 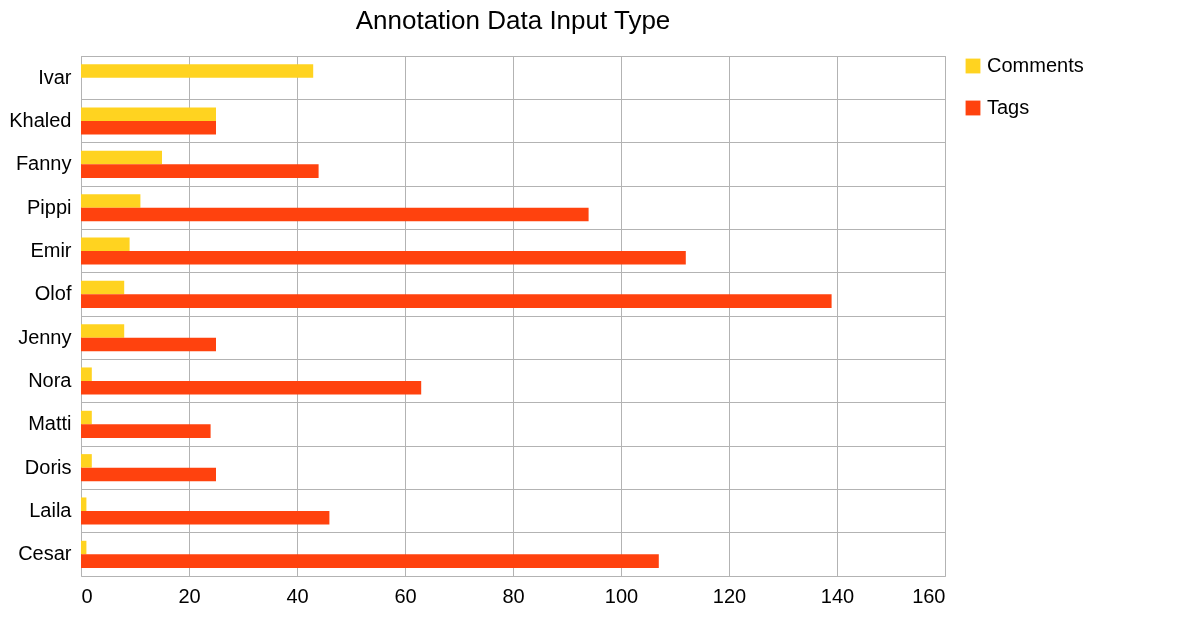 I want to click on x-tick-label: 0, so click(x=87, y=595).